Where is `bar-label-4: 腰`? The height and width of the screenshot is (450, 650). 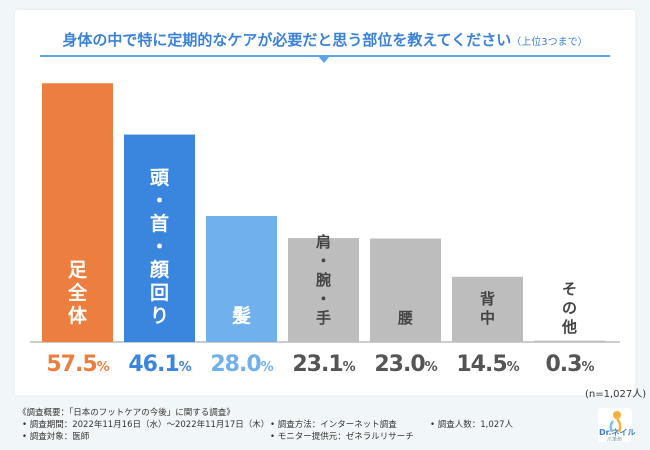 bar-label-4: 腰 is located at coordinates (405, 318).